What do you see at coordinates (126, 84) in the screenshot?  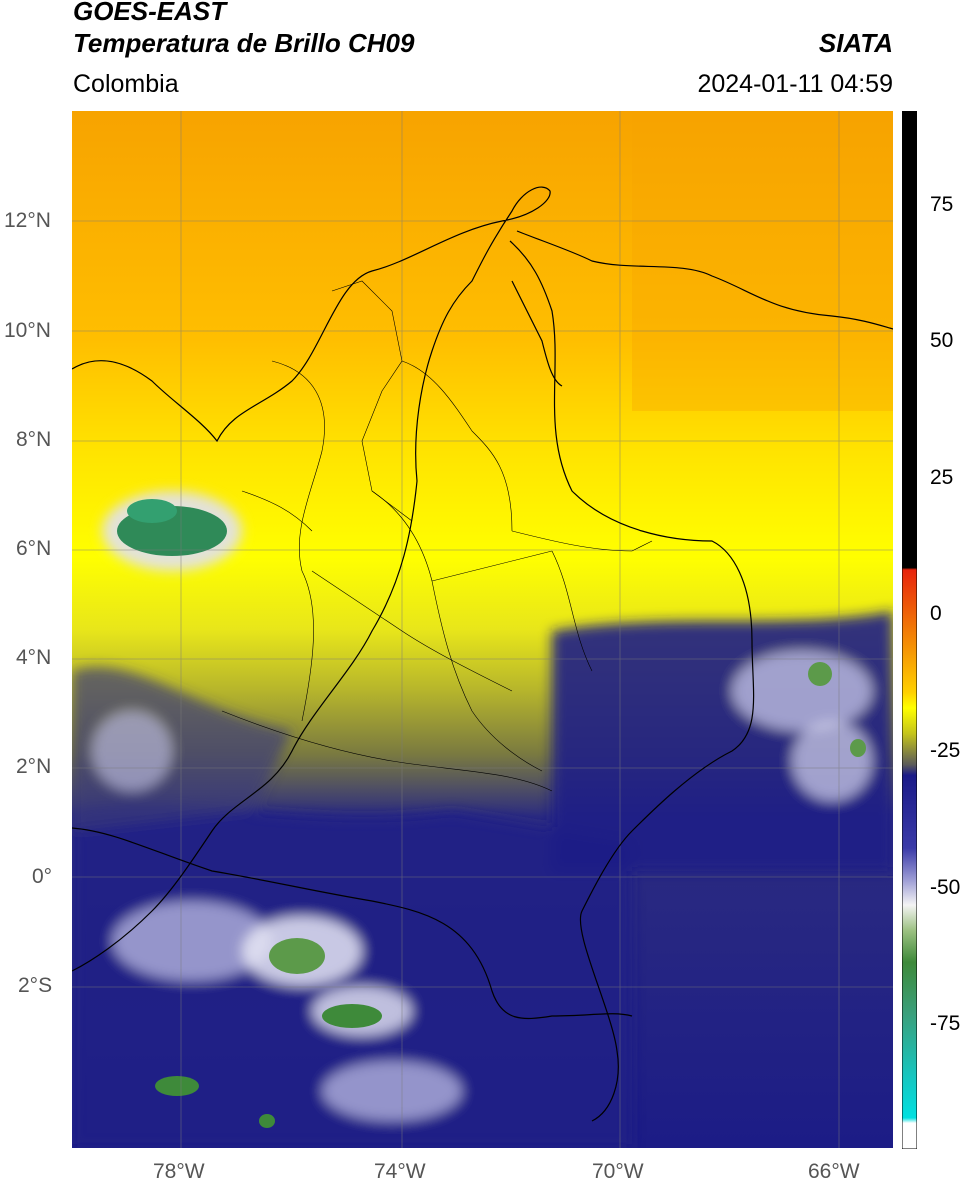 I see `region-label: Colombia` at bounding box center [126, 84].